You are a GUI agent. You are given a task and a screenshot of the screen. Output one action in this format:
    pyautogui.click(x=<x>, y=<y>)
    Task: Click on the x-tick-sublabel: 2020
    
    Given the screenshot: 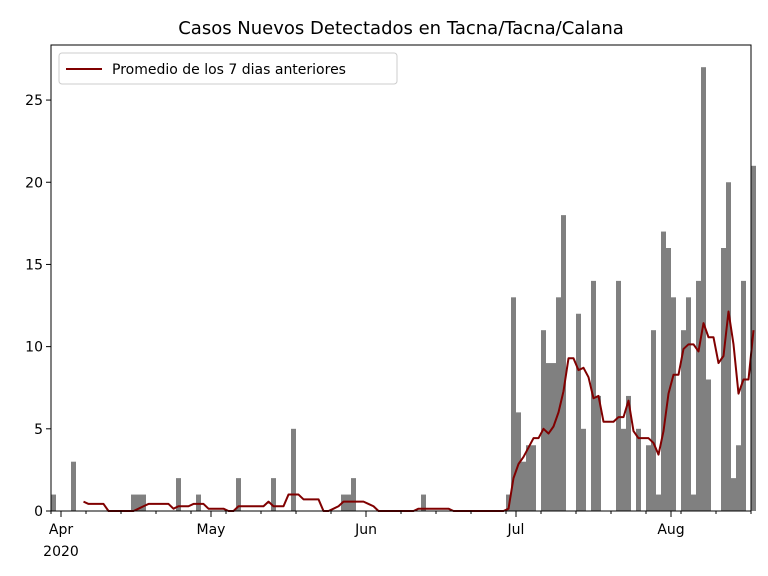 What is the action you would take?
    pyautogui.click(x=61, y=552)
    